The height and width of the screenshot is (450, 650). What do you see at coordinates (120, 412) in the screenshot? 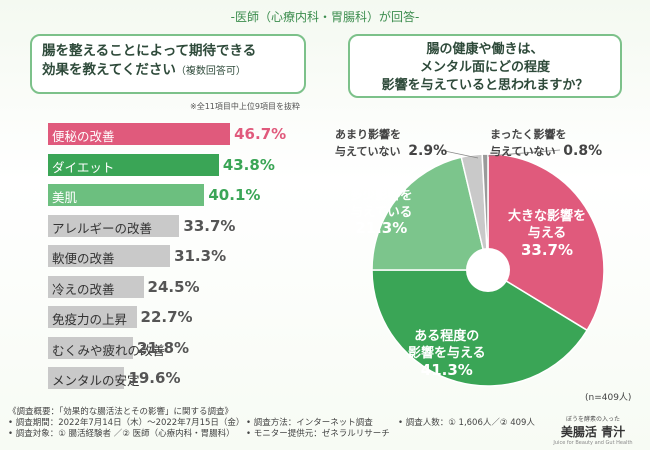
I see `footnote-survey: 《調査概要：「効果的な腸活法とその影響」に関する調査》` at bounding box center [120, 412].